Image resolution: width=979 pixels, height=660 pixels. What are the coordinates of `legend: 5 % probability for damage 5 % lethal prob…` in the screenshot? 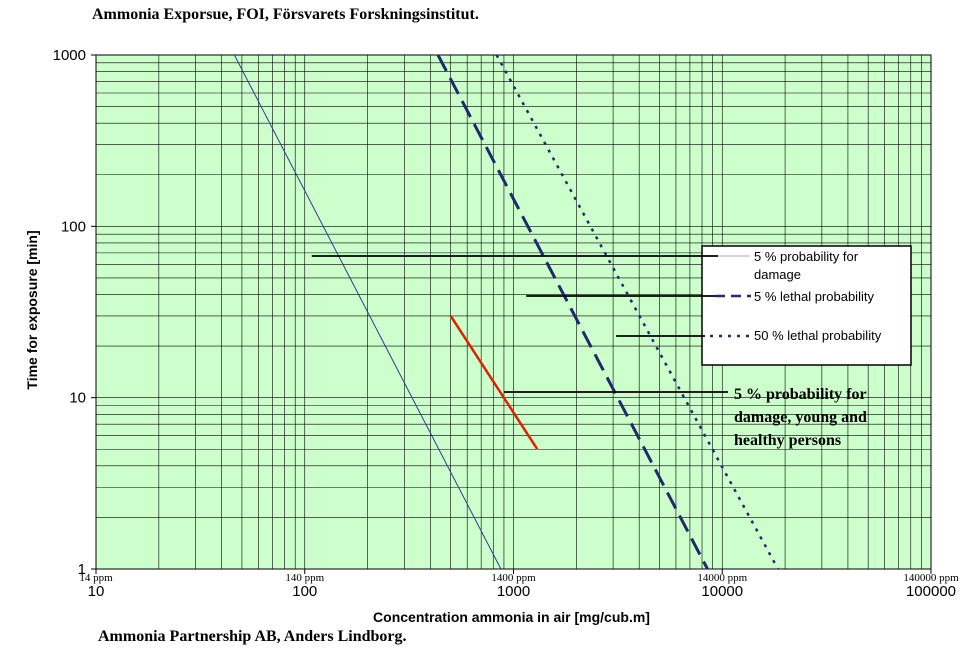 It's located at (596, 321).